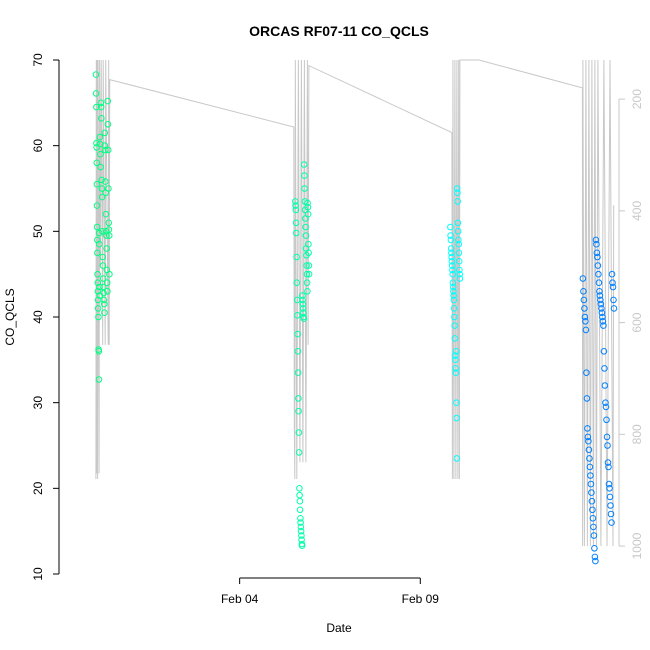  I want to click on series-rf11, so click(598, 400).